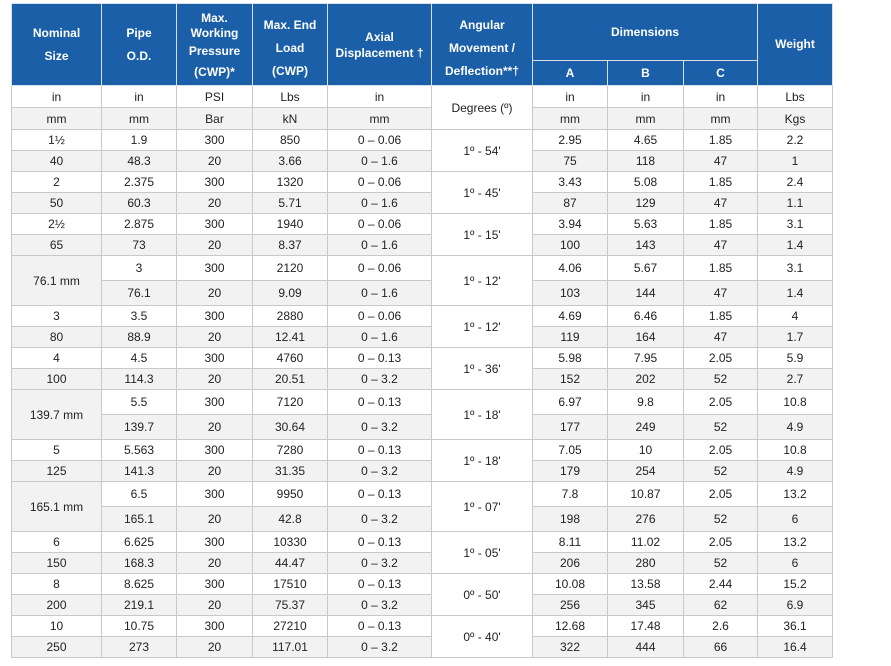 The height and width of the screenshot is (666, 891). I want to click on dim-b-cell: 13.58, so click(645, 584).